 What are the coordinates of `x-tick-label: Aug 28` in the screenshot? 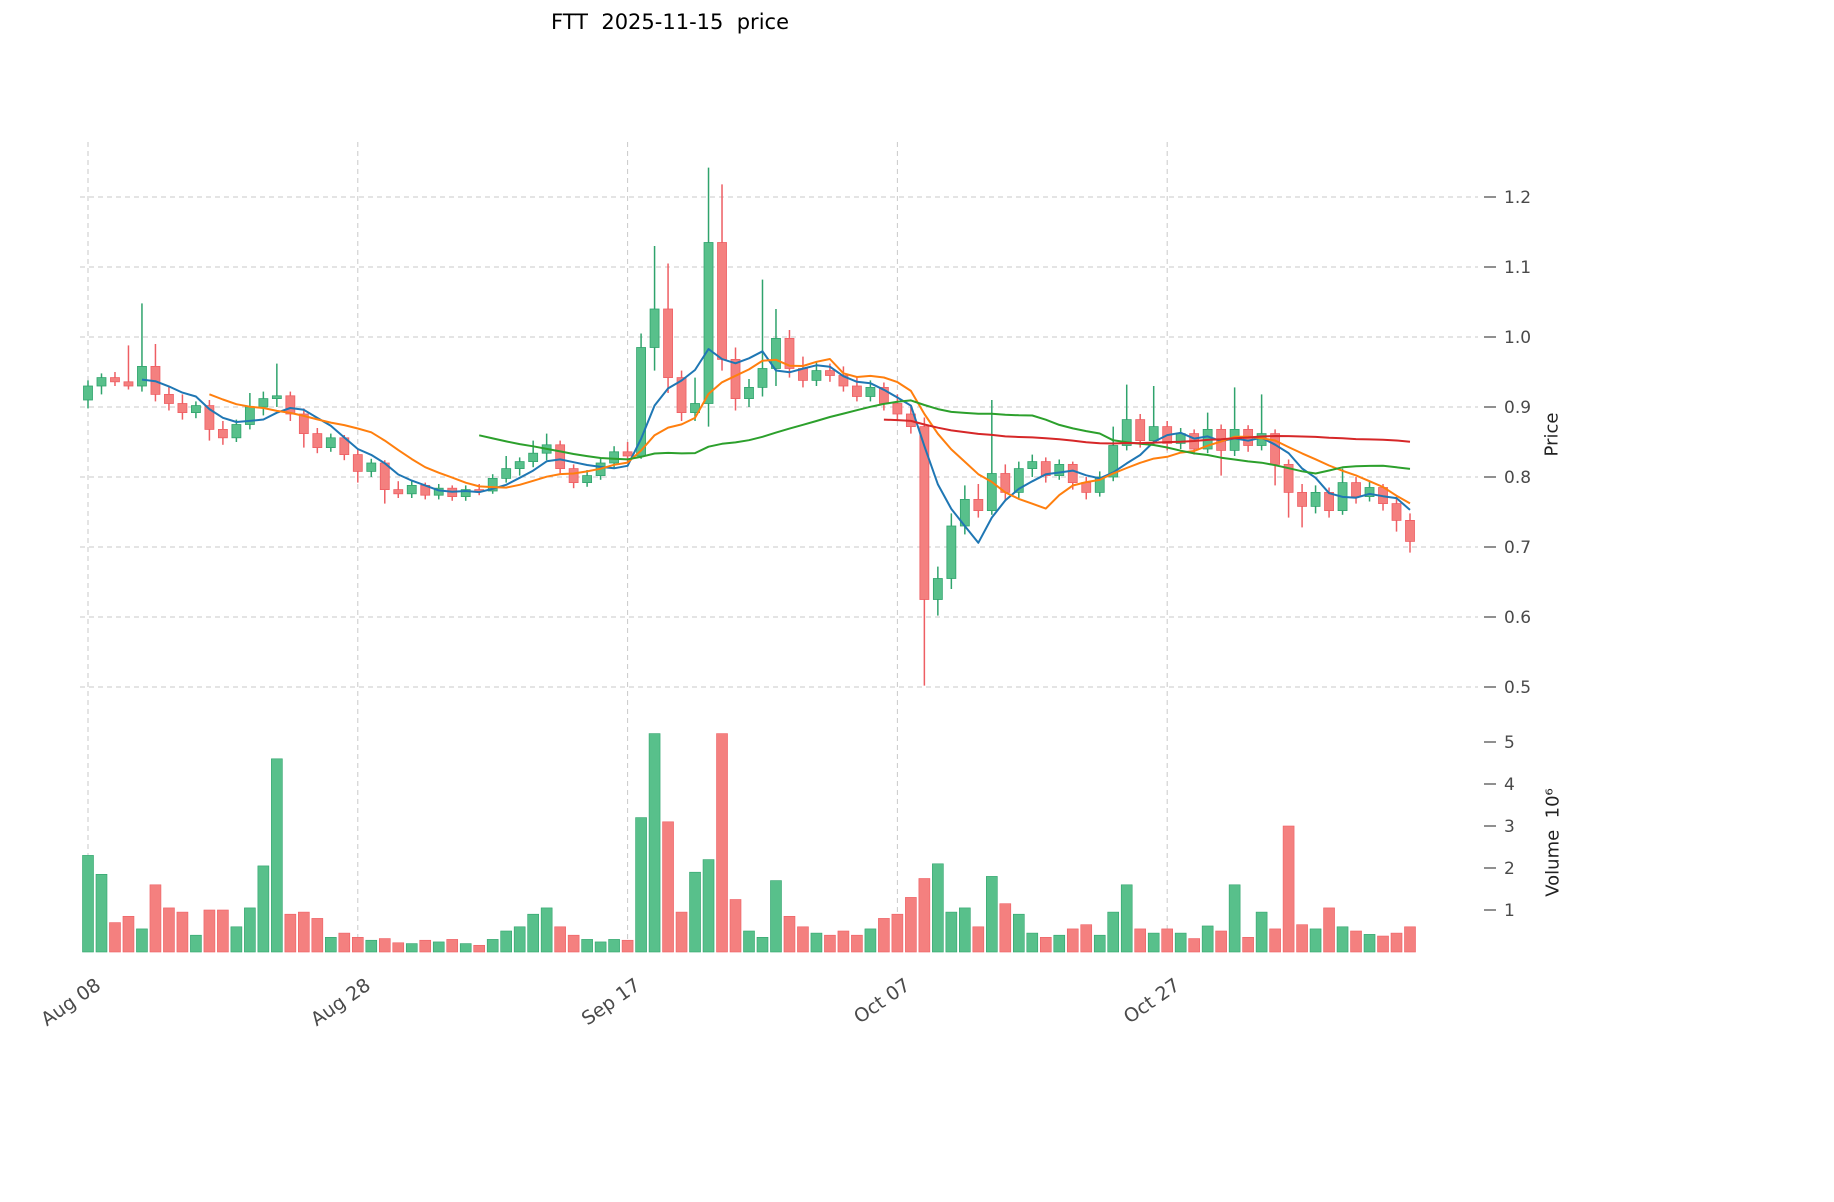 It's located at (341, 1002).